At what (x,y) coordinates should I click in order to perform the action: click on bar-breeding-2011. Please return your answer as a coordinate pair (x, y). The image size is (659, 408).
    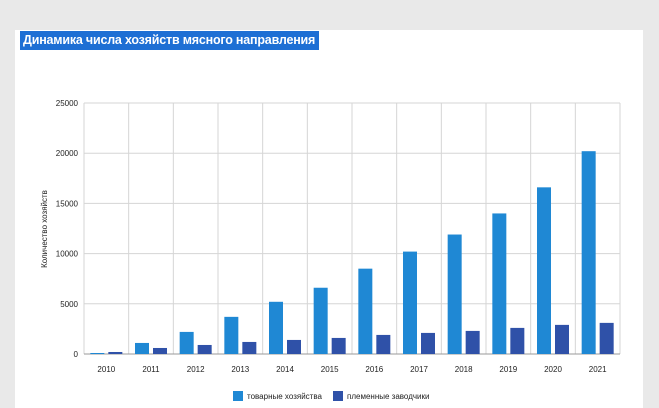
    Looking at the image, I should click on (160, 350).